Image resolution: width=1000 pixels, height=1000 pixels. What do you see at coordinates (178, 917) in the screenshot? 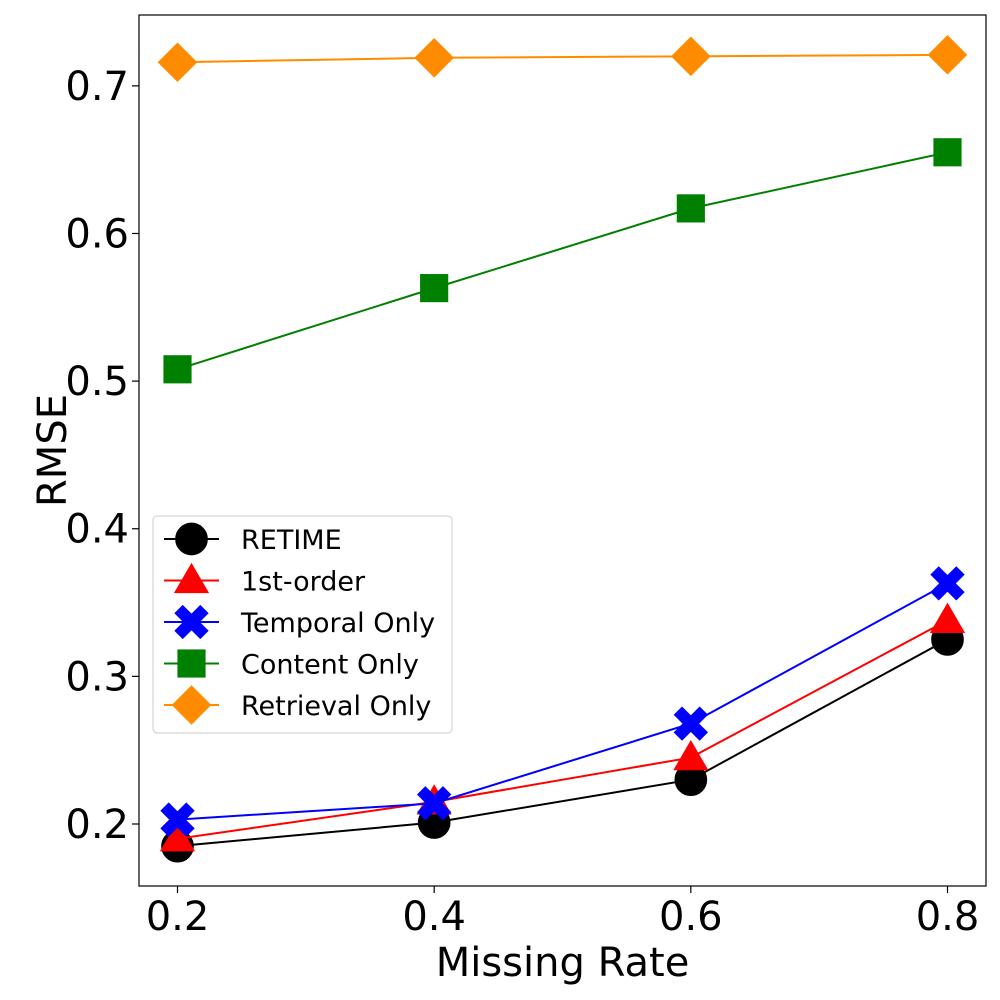
I see `x-tick-label: 0.2` at bounding box center [178, 917].